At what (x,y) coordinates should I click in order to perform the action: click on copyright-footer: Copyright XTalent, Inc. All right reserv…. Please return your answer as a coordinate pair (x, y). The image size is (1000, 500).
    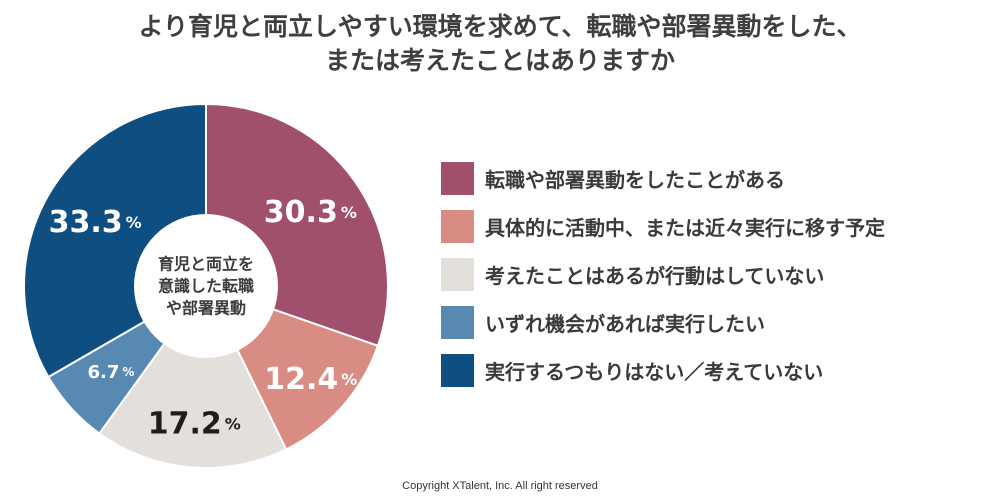
    Looking at the image, I should click on (500, 486).